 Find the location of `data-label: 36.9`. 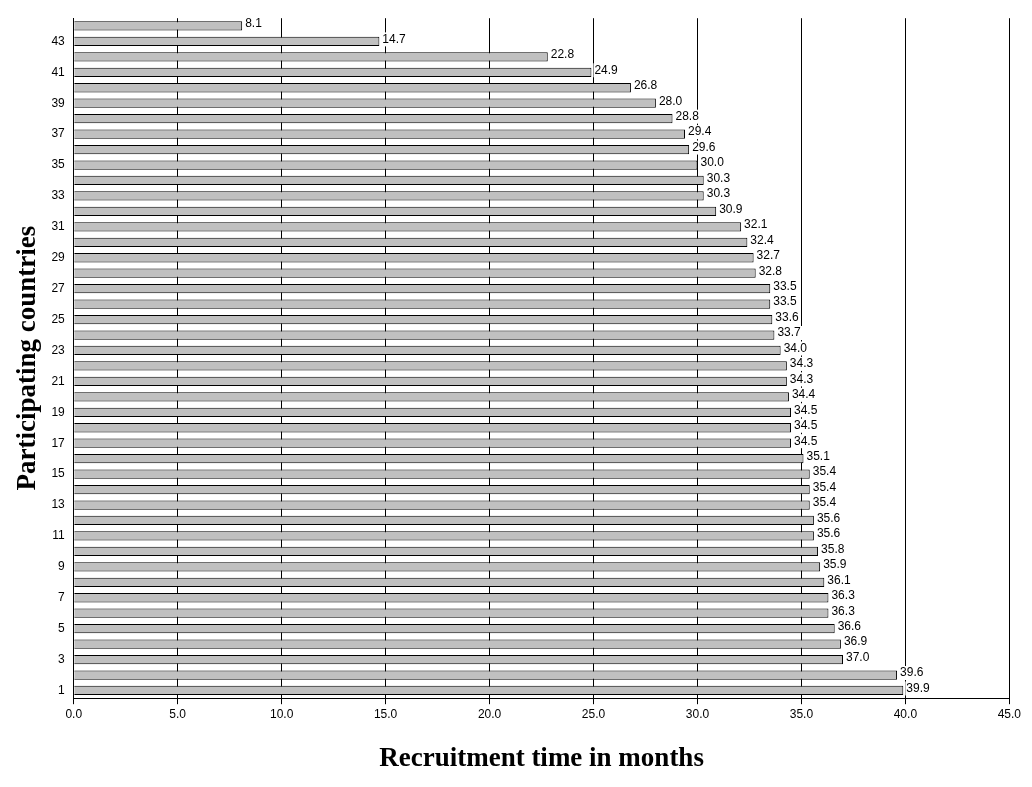

data-label: 36.9 is located at coordinates (855, 641).